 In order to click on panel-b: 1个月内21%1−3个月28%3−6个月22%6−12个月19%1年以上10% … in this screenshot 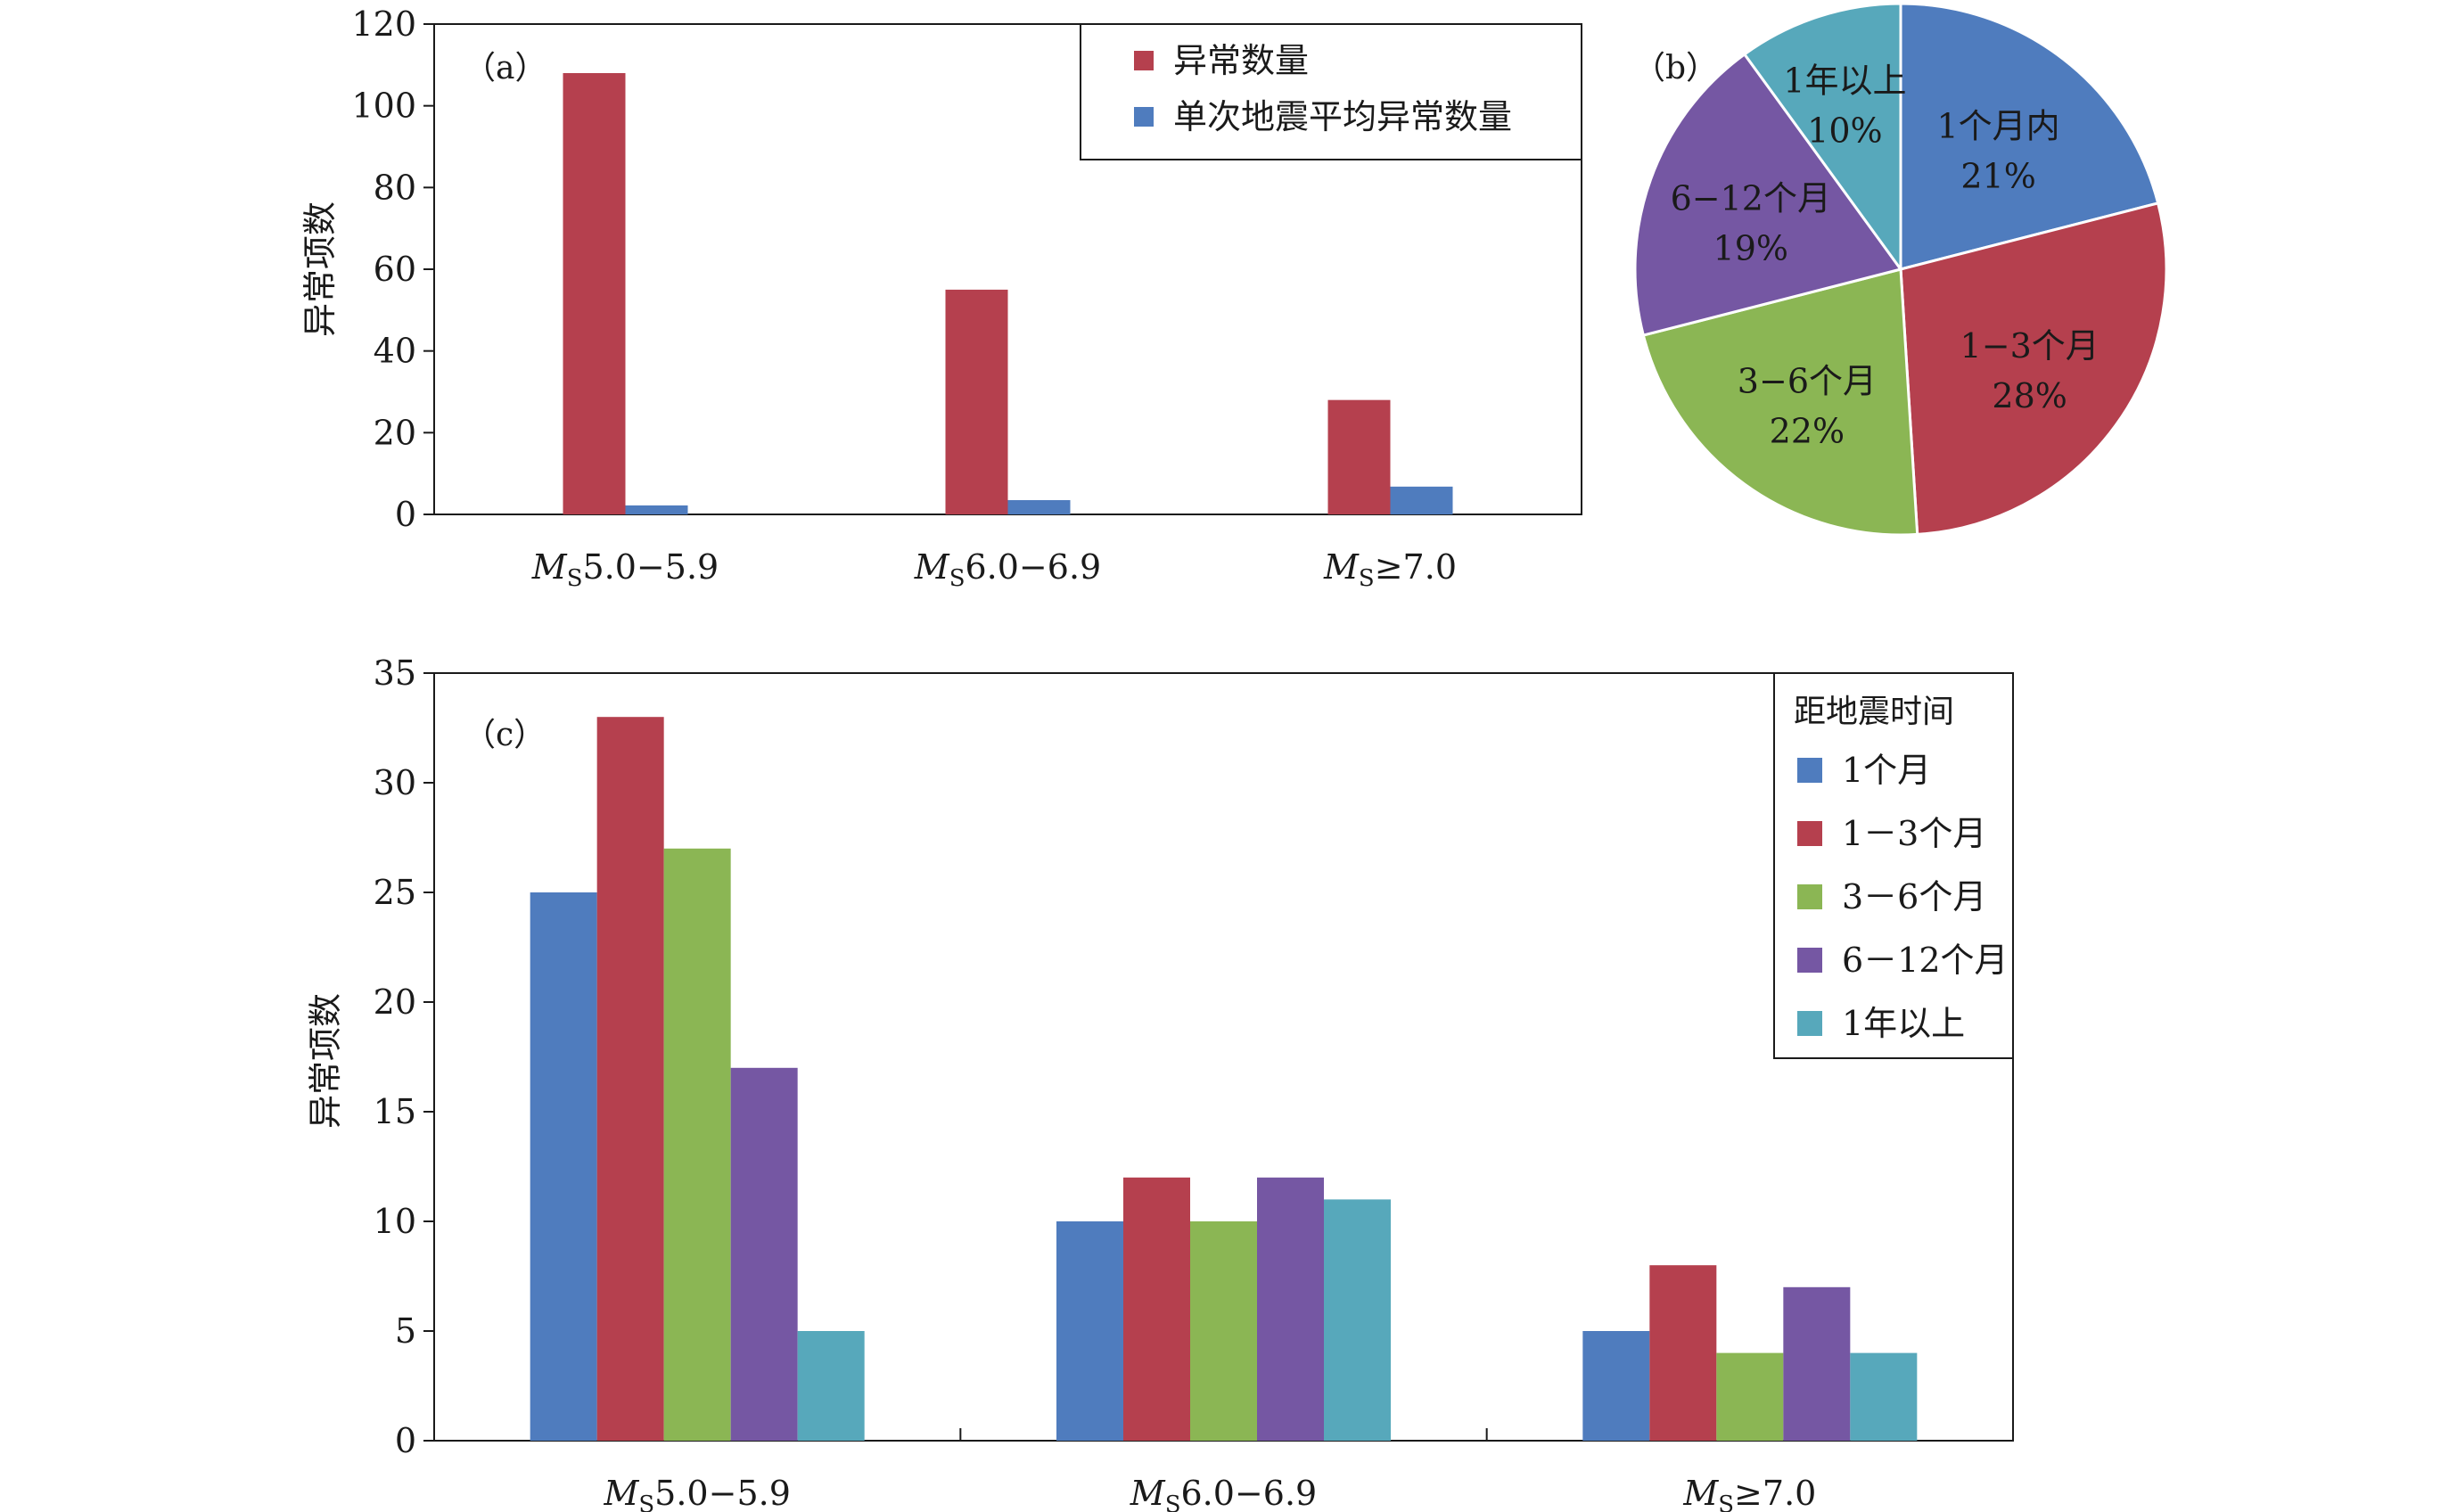, I will do `click(1900, 269)`.